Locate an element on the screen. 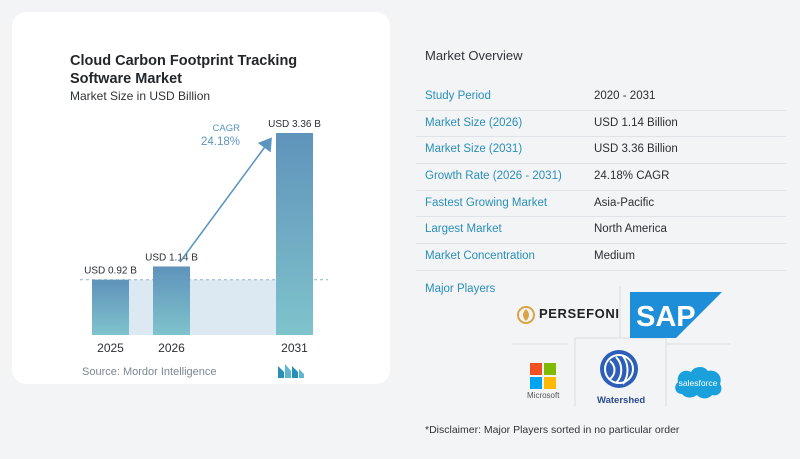 The height and width of the screenshot is (459, 800). cagr-label: CAGR is located at coordinates (227, 128).